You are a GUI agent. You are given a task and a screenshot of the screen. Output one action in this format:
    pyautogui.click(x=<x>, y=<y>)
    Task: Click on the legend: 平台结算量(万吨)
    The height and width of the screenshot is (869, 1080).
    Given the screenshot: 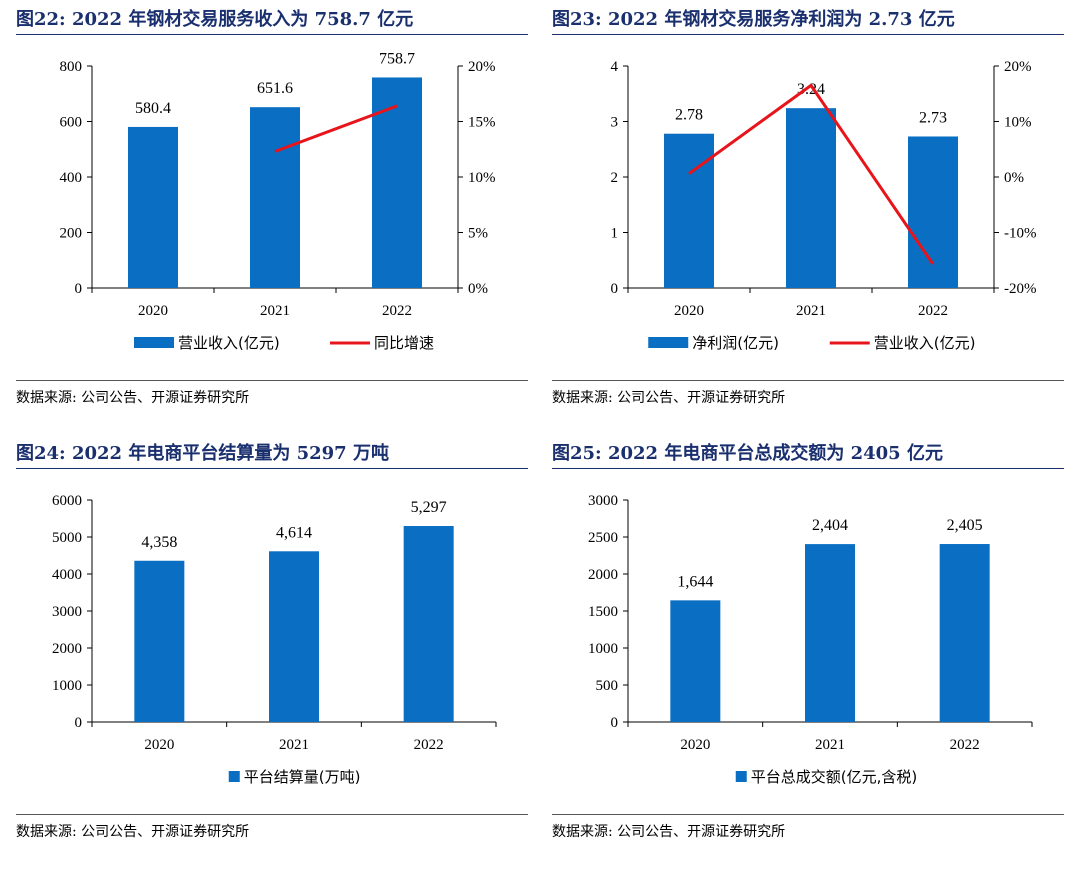 What is the action you would take?
    pyautogui.click(x=294, y=777)
    